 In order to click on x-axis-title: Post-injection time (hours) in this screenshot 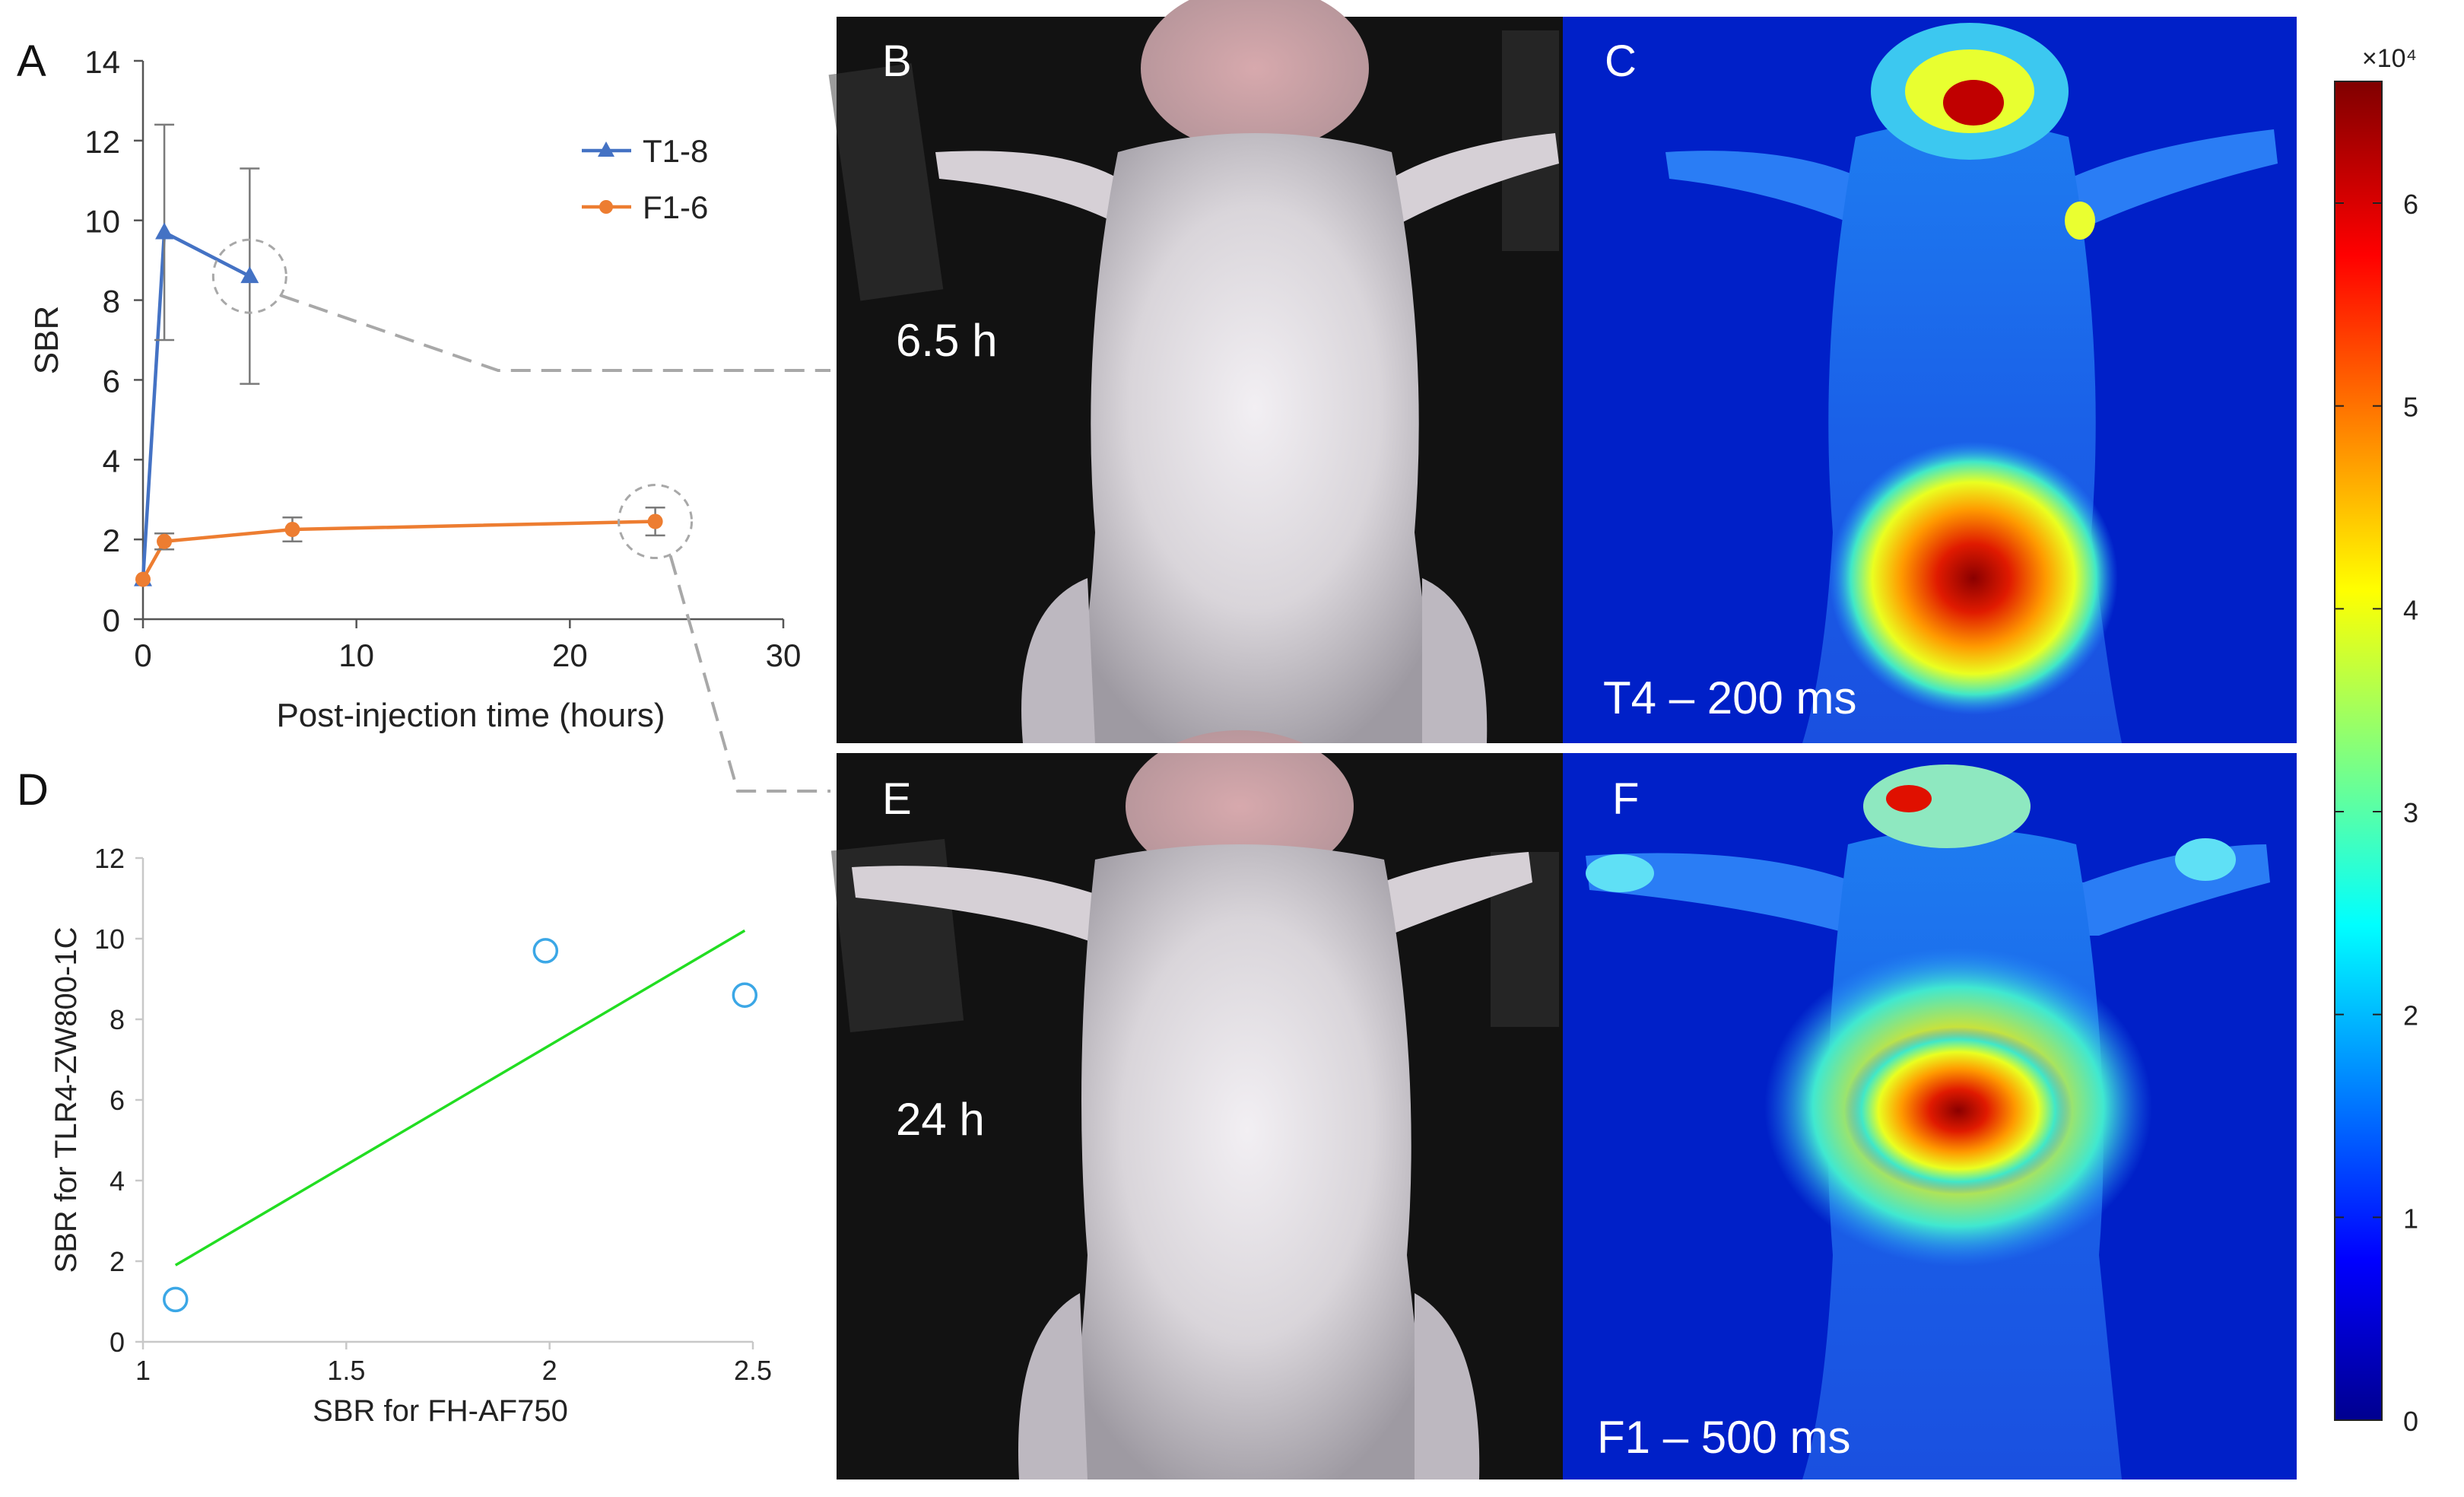, I will do `click(470, 715)`.